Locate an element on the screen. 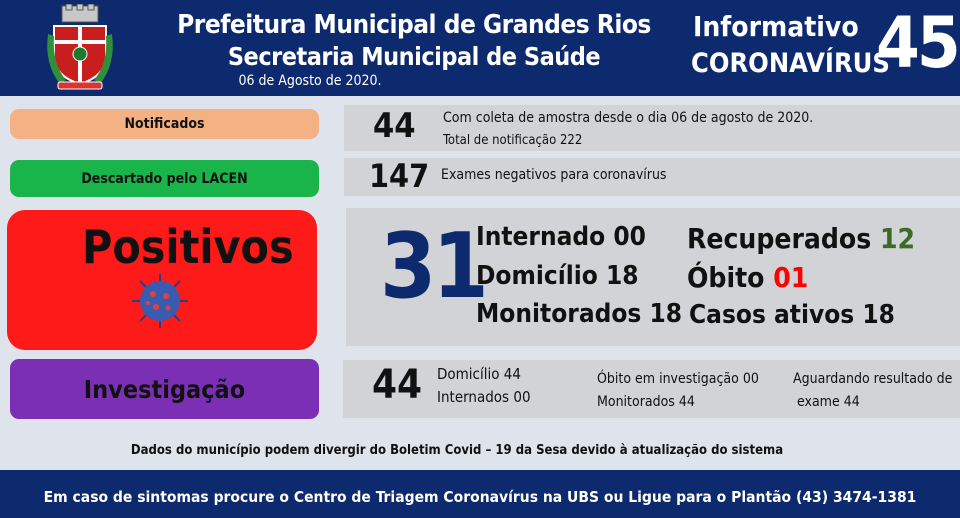 This screenshot has width=960, height=518. positivos-label: Positivos is located at coordinates (188, 247).